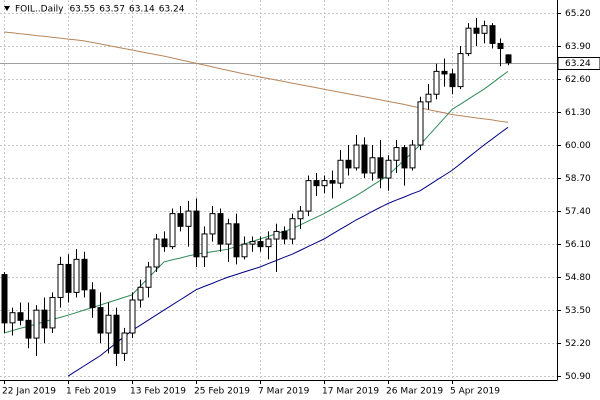 The image size is (600, 400). Describe the element at coordinates (91, 392) in the screenshot. I see `x-tick-label: 1 Feb 2019` at that location.